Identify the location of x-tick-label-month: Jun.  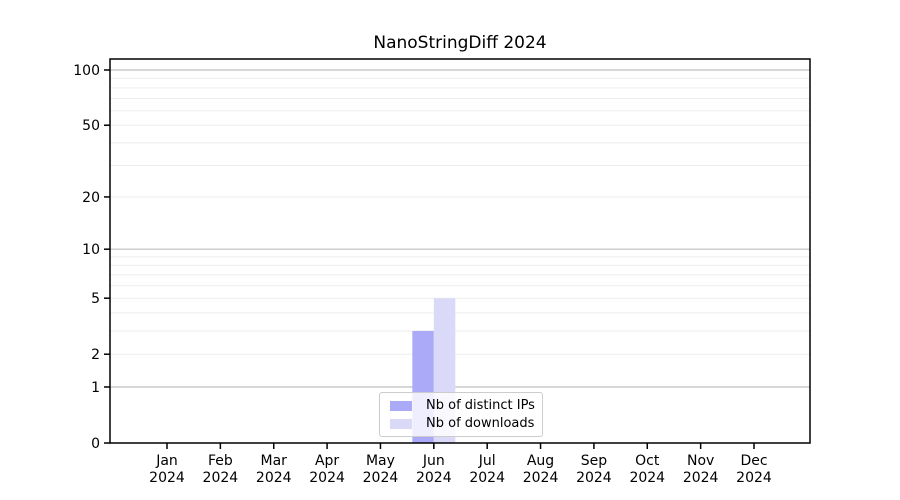
(433, 461).